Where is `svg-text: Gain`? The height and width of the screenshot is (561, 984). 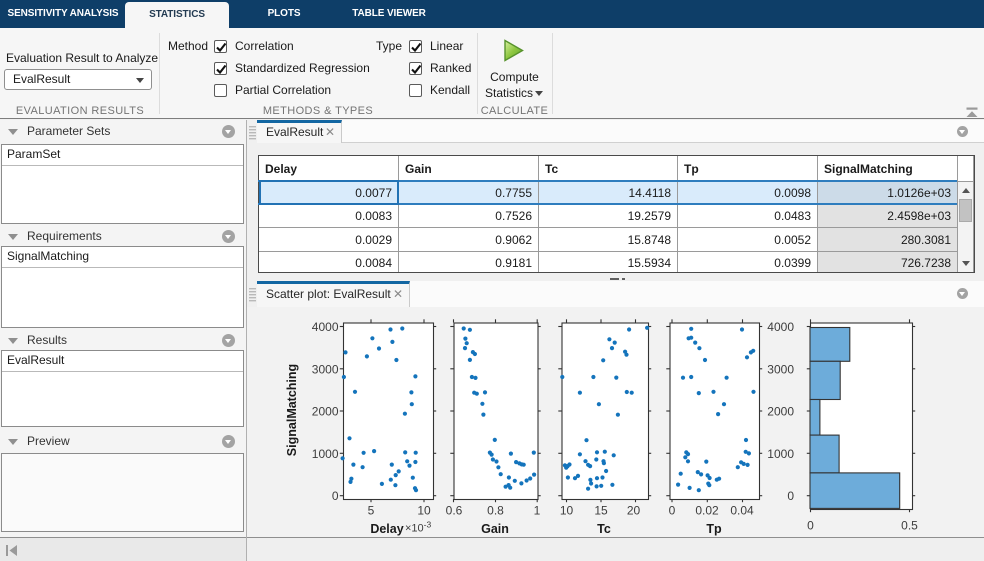 svg-text: Gain is located at coordinates (495, 529).